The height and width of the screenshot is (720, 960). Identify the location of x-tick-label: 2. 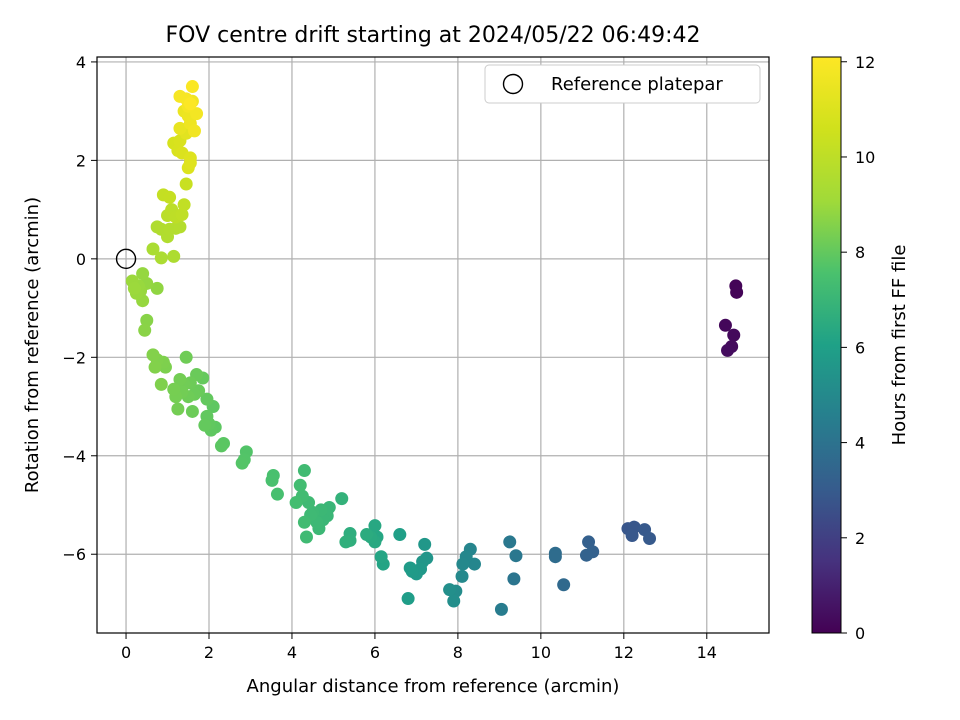
(209, 652).